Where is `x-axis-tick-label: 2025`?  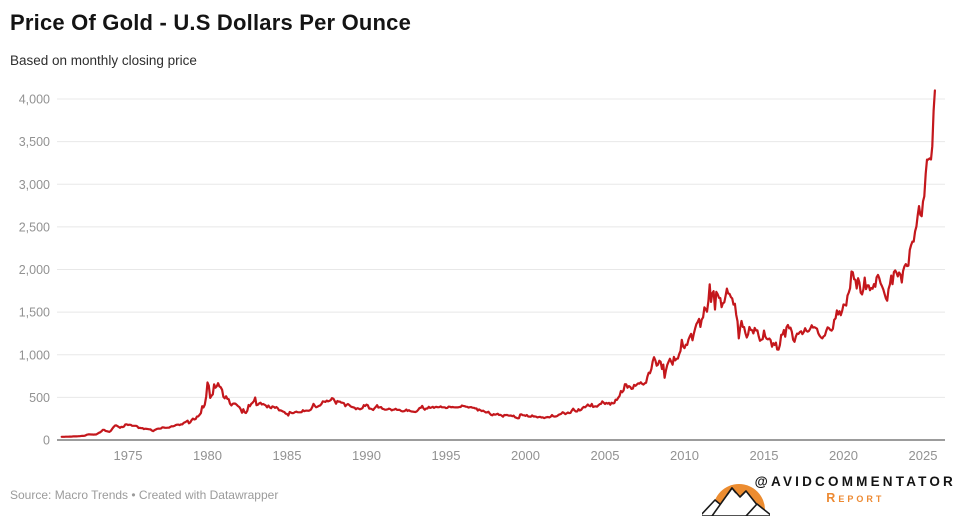 x-axis-tick-label: 2025 is located at coordinates (923, 455).